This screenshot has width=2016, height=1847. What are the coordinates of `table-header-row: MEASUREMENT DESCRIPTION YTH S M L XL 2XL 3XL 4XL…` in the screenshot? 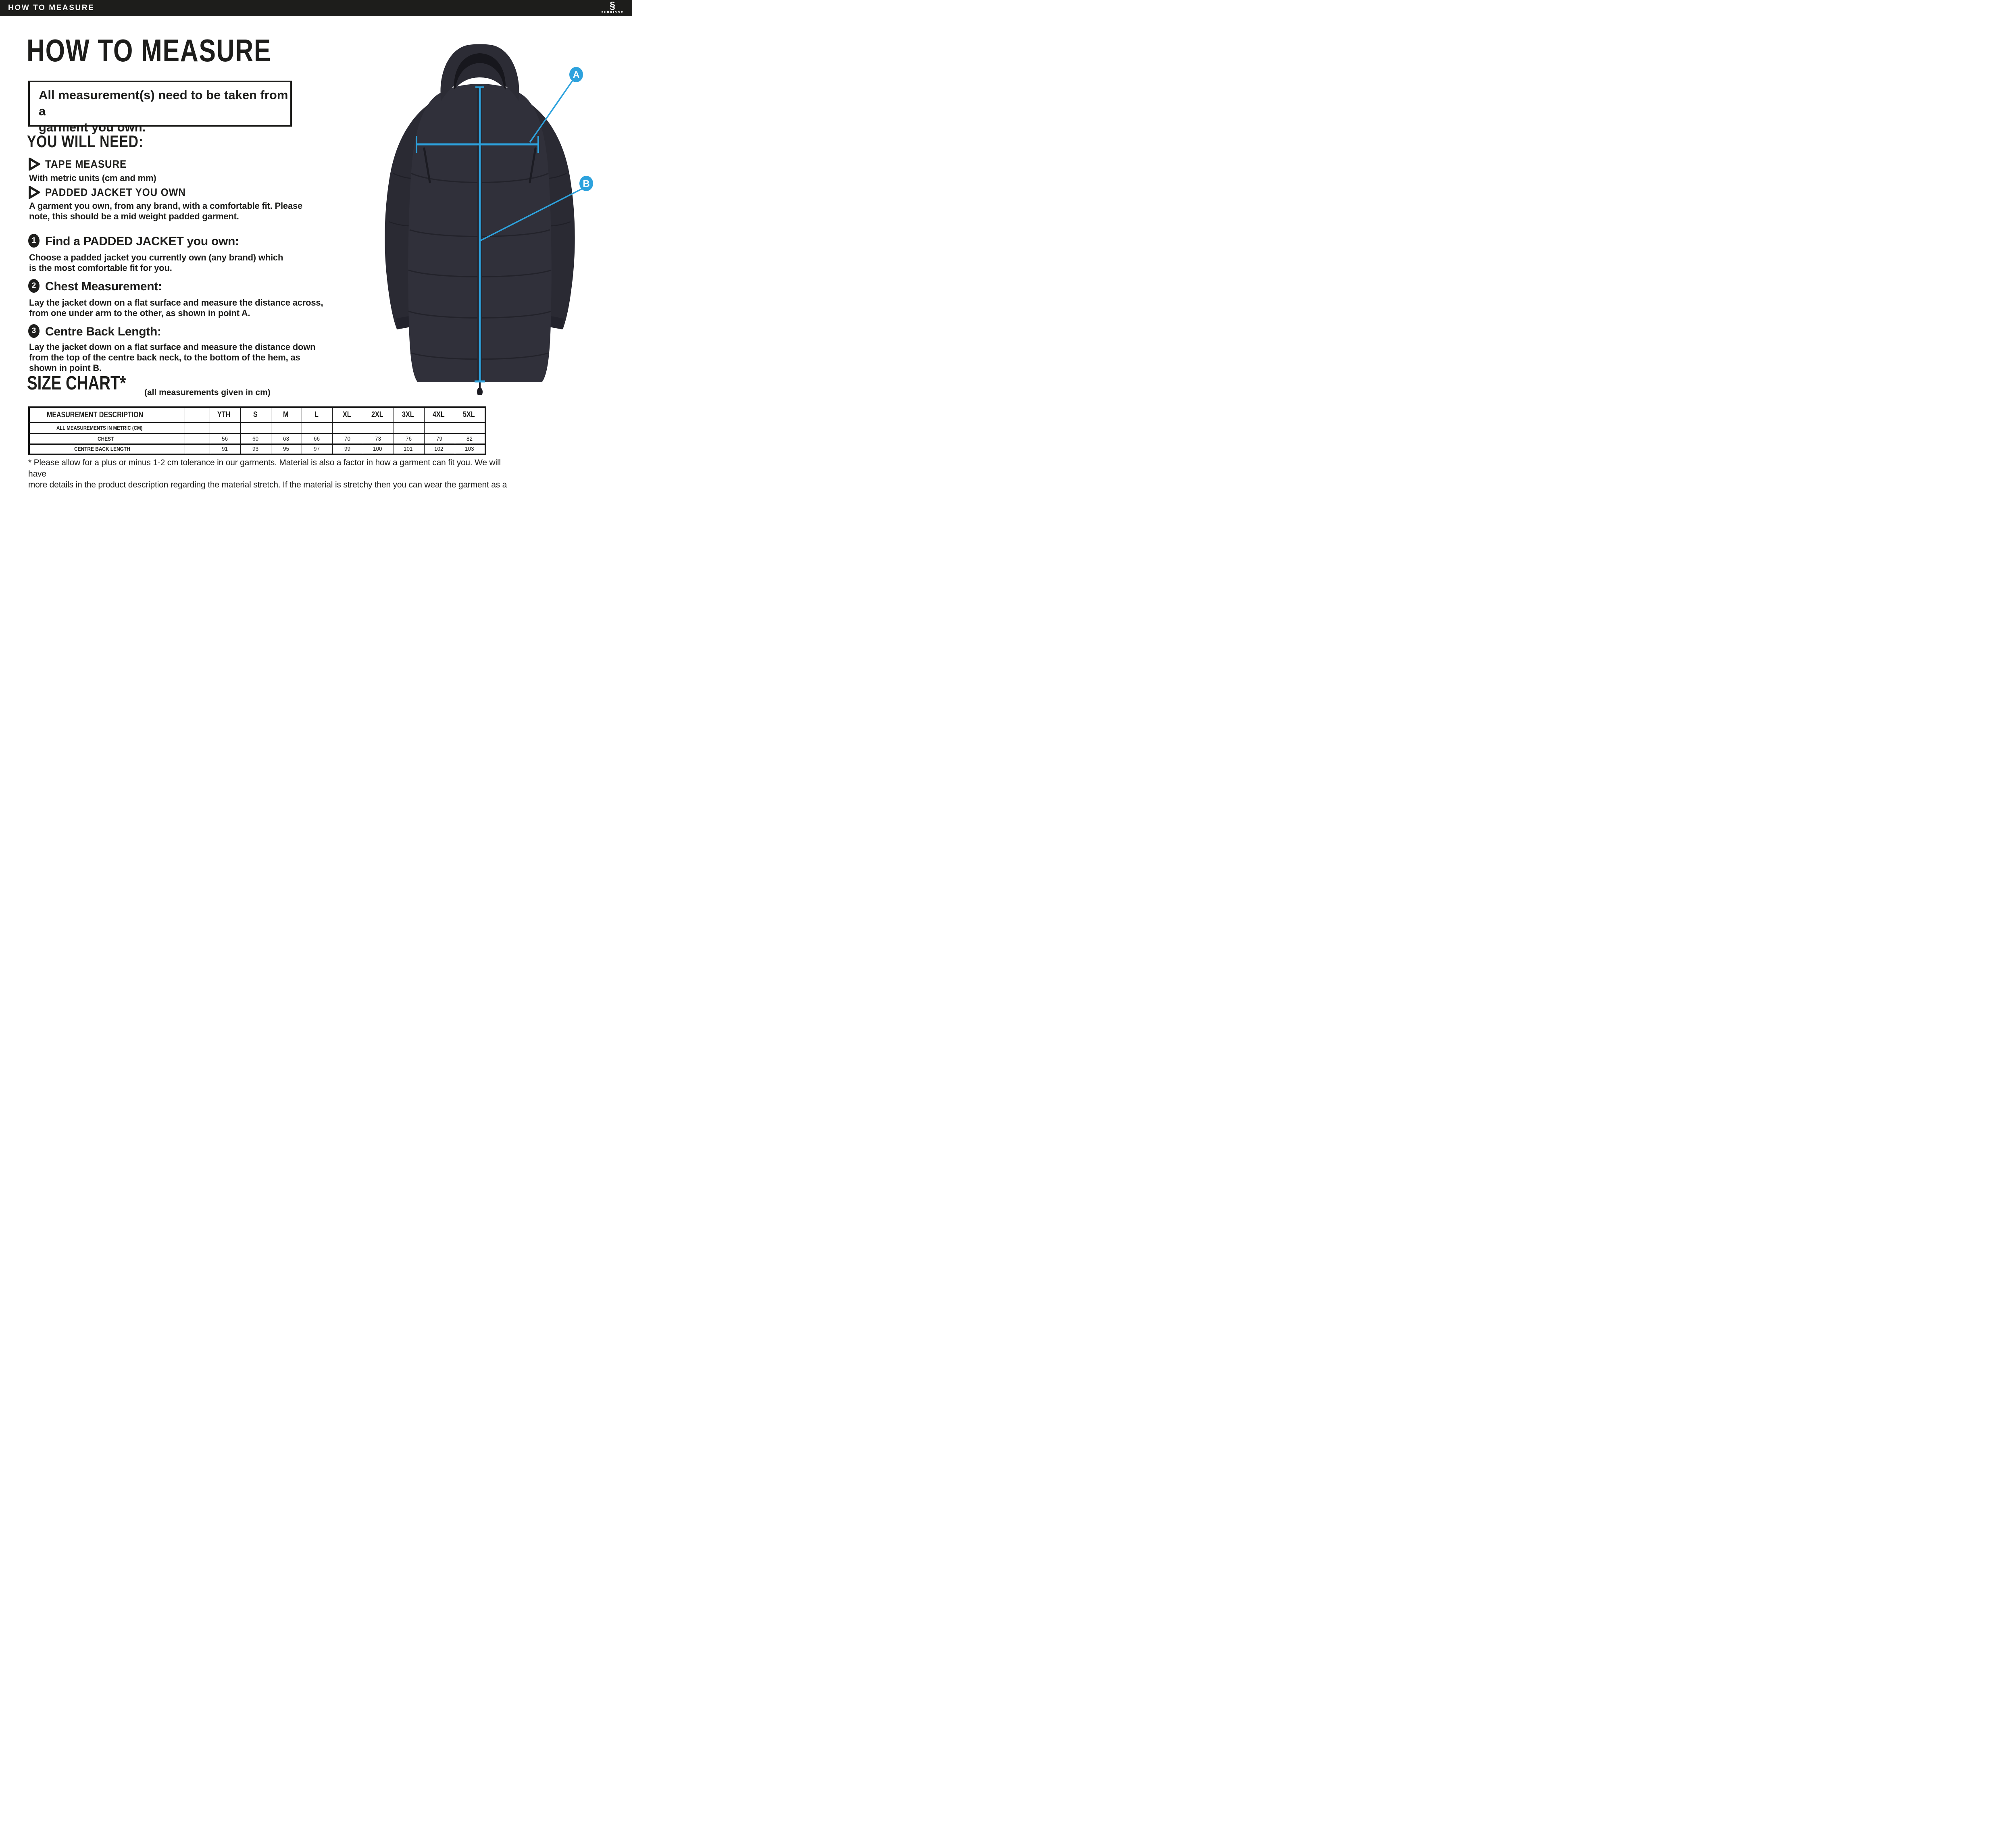 It's located at (257, 415).